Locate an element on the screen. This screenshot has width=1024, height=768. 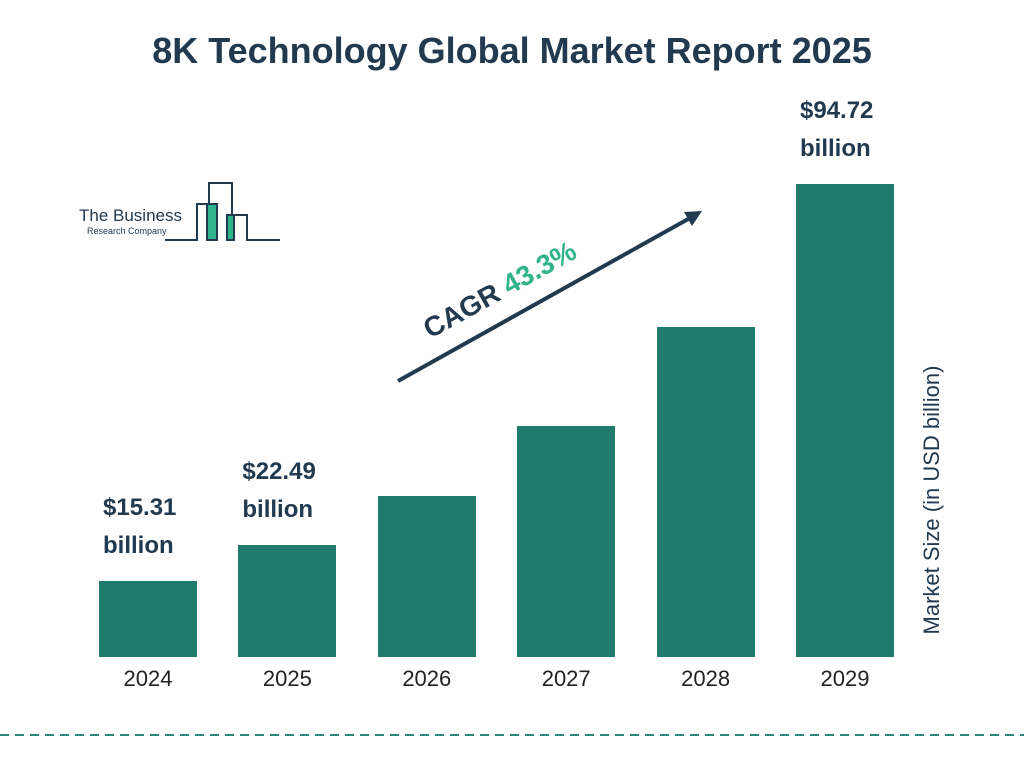
value-label: $15.31 billion is located at coordinates (140, 526).